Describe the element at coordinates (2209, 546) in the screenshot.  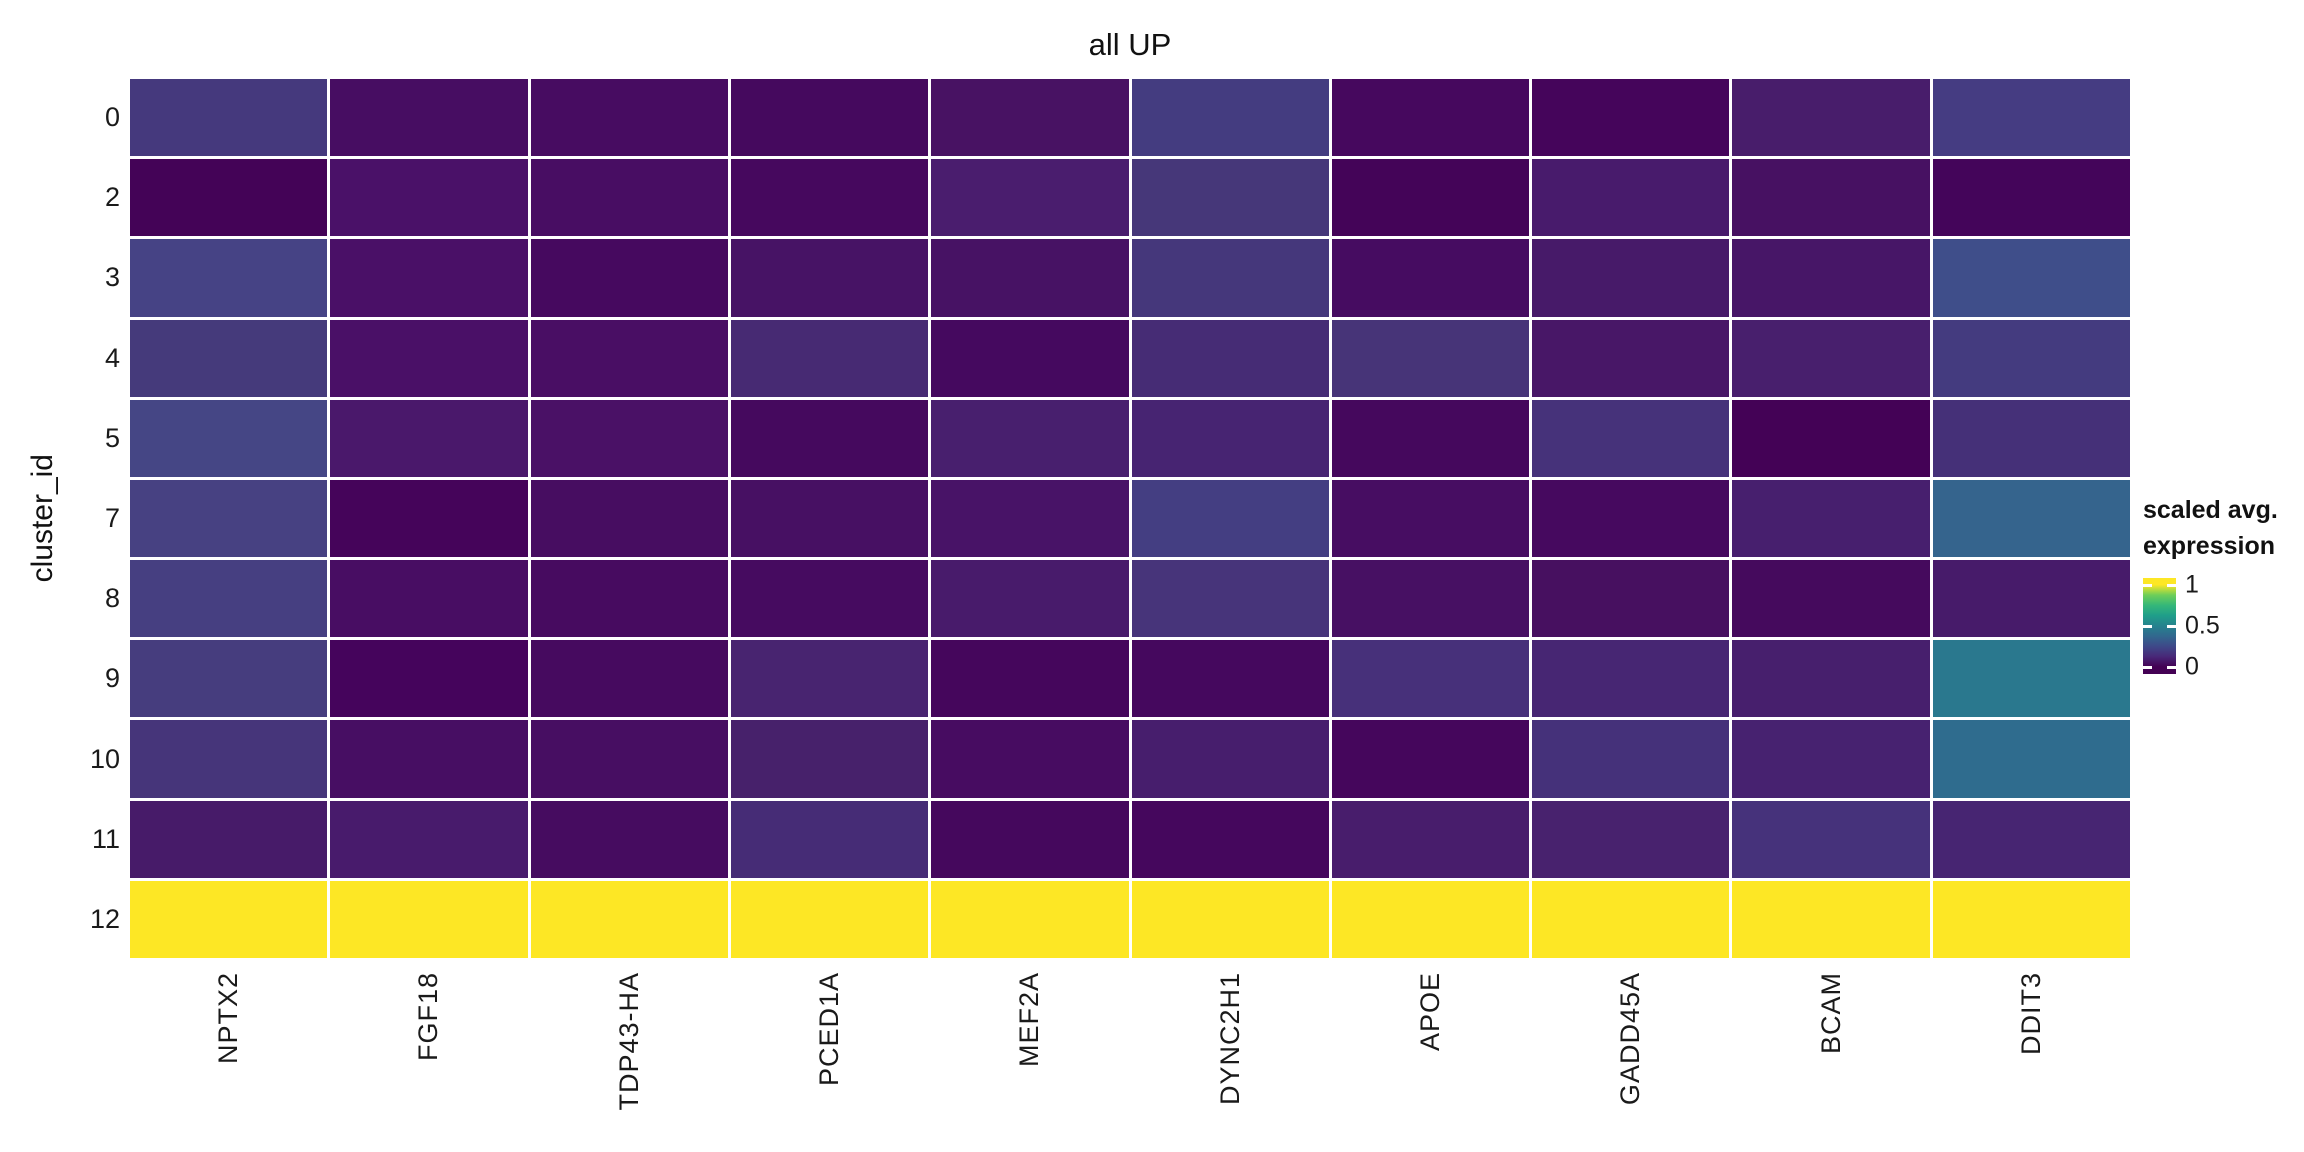
I see `legend-title-line2: expression` at that location.